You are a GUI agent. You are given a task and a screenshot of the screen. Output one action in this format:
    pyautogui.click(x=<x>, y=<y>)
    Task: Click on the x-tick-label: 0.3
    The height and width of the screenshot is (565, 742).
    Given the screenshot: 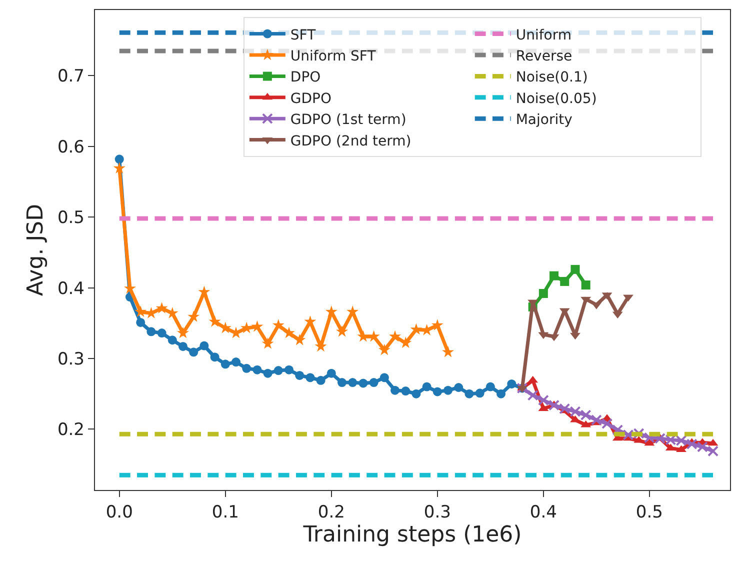 What is the action you would take?
    pyautogui.click(x=437, y=512)
    